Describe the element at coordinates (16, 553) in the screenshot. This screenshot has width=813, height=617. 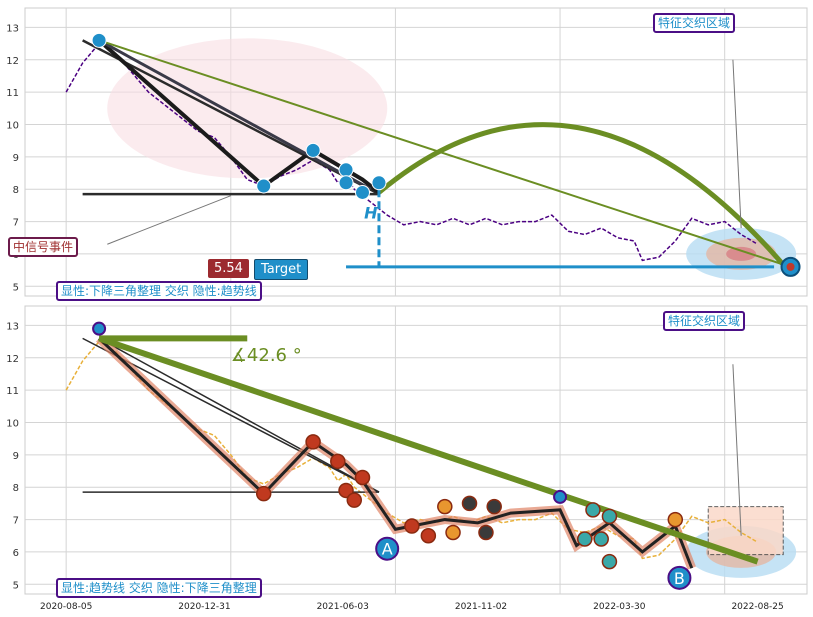
I see `y-tick-label: 6` at that location.